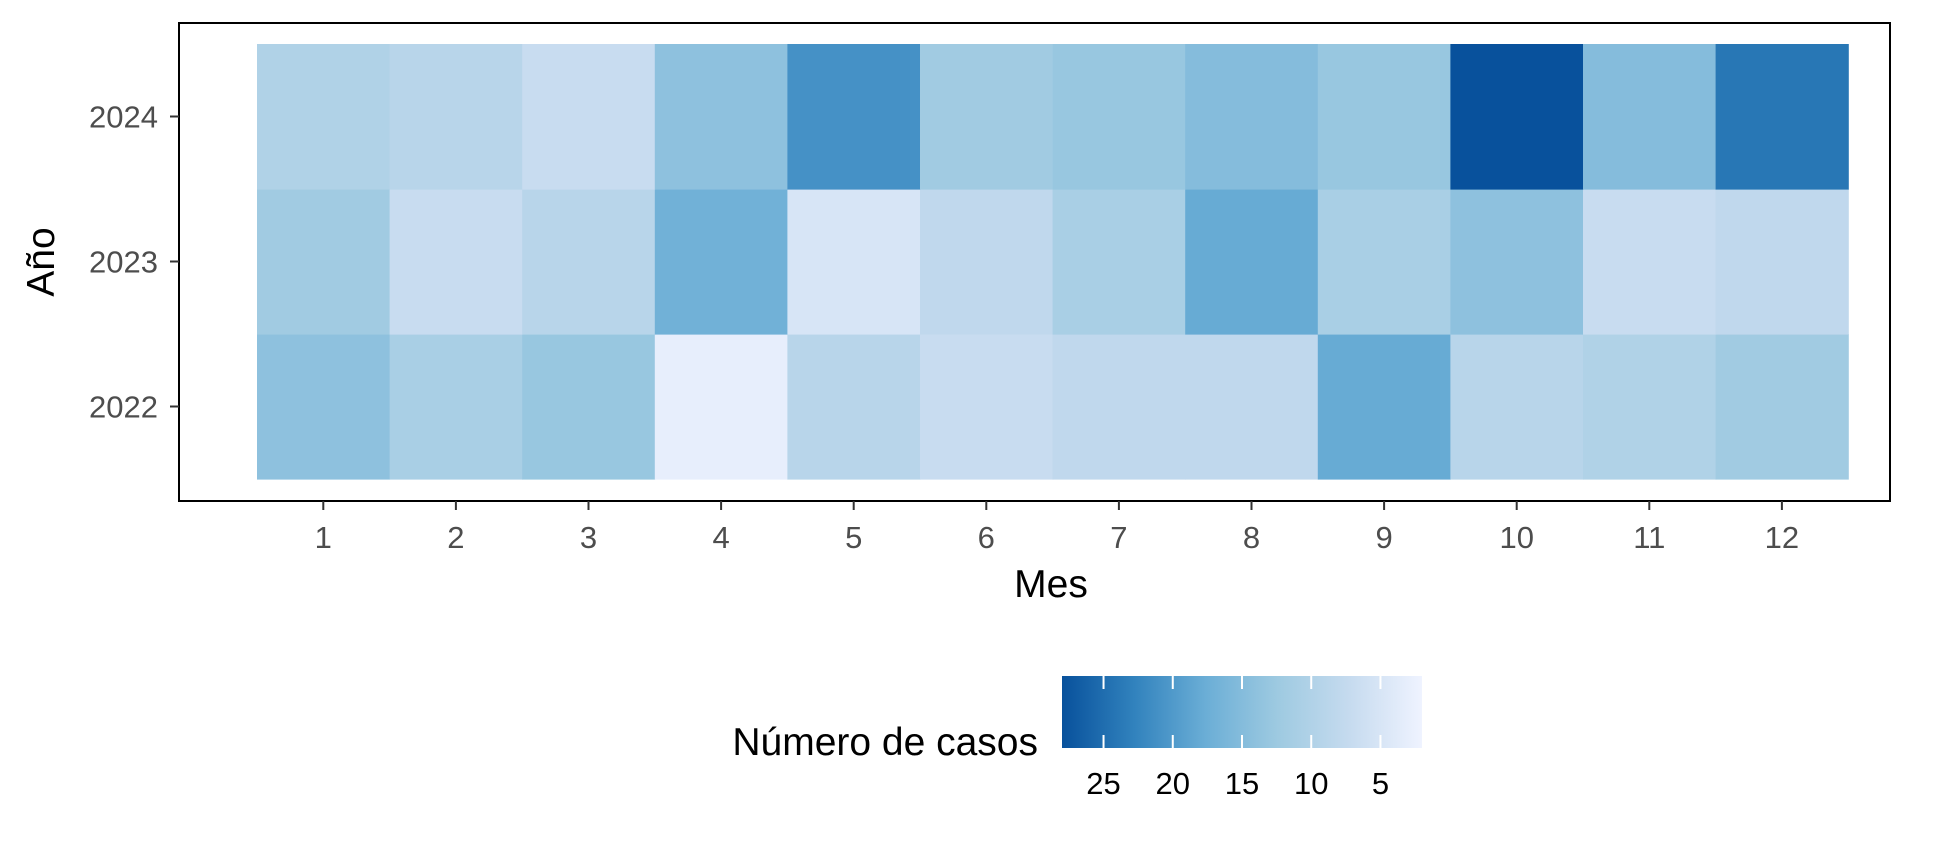 Image resolution: width=1948 pixels, height=855 pixels. I want to click on legend-tick-label: 5, so click(1380, 783).